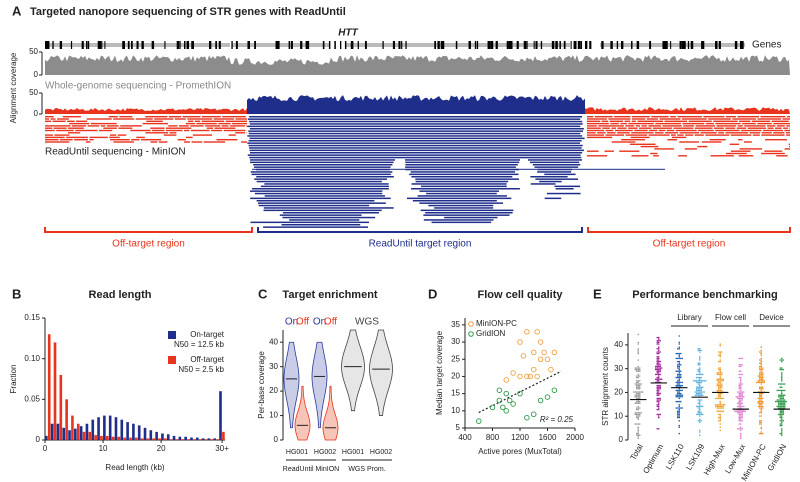  I want to click on panel-letter: D, so click(432, 293).